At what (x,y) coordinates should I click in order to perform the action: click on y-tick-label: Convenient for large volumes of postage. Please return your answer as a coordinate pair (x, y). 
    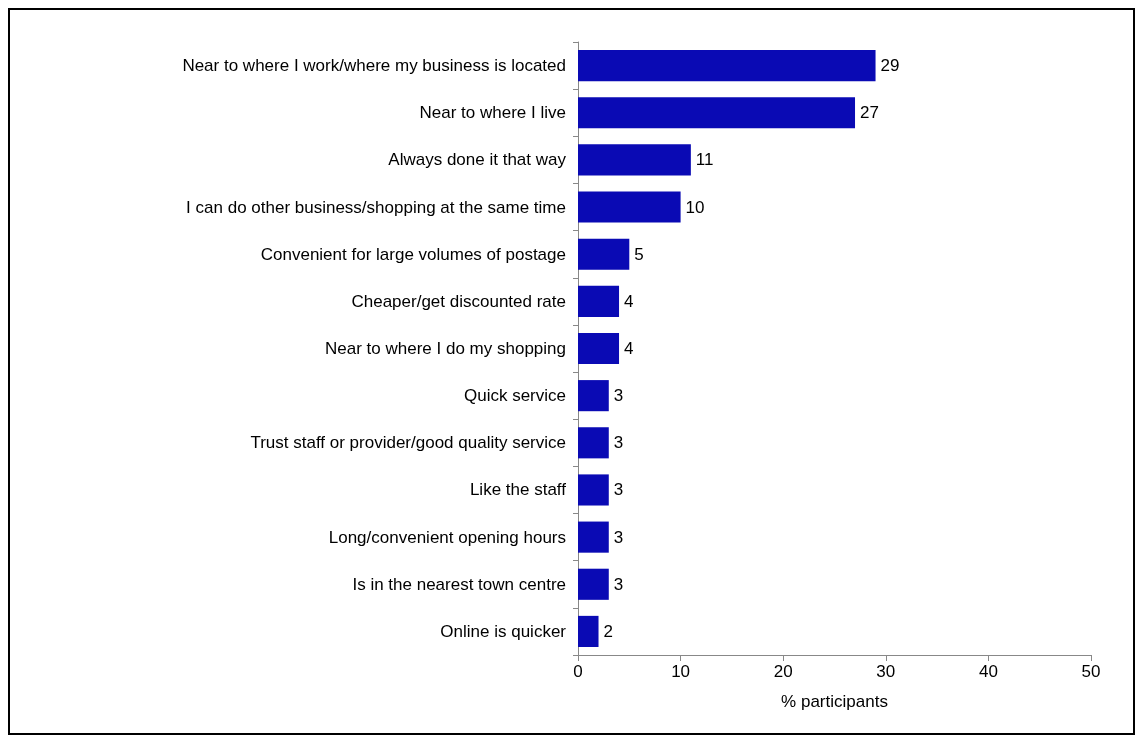
    Looking at the image, I should click on (413, 254).